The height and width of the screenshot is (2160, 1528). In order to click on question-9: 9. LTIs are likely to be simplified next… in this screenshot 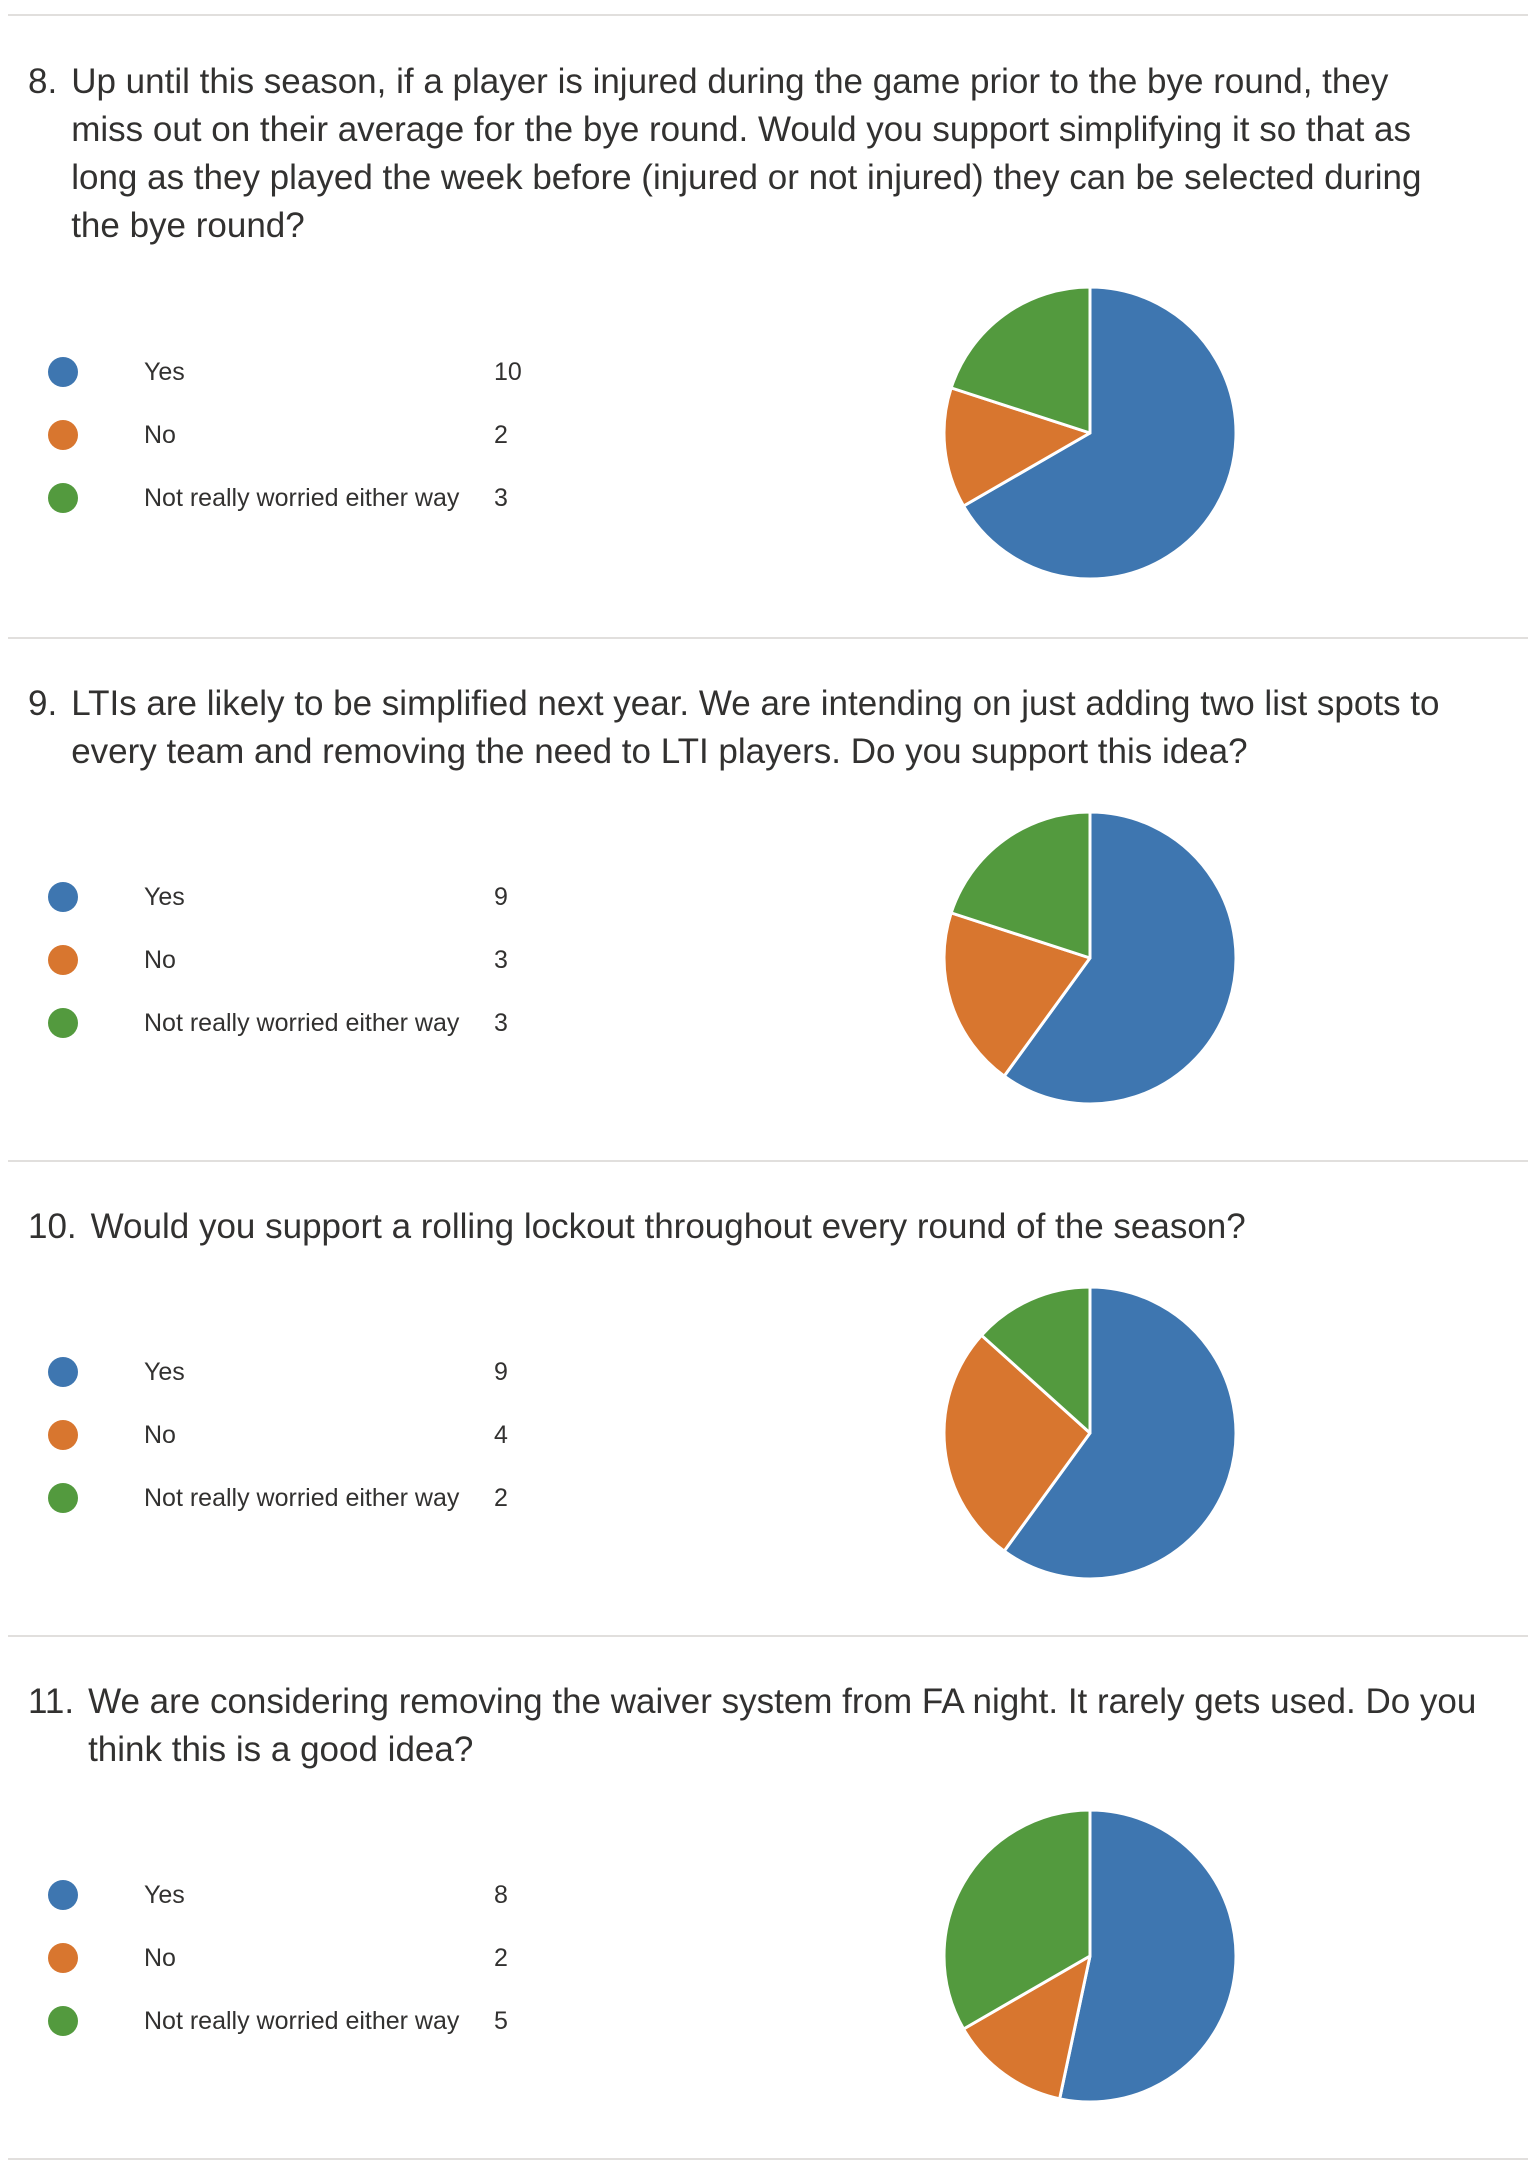, I will do `click(778, 728)`.